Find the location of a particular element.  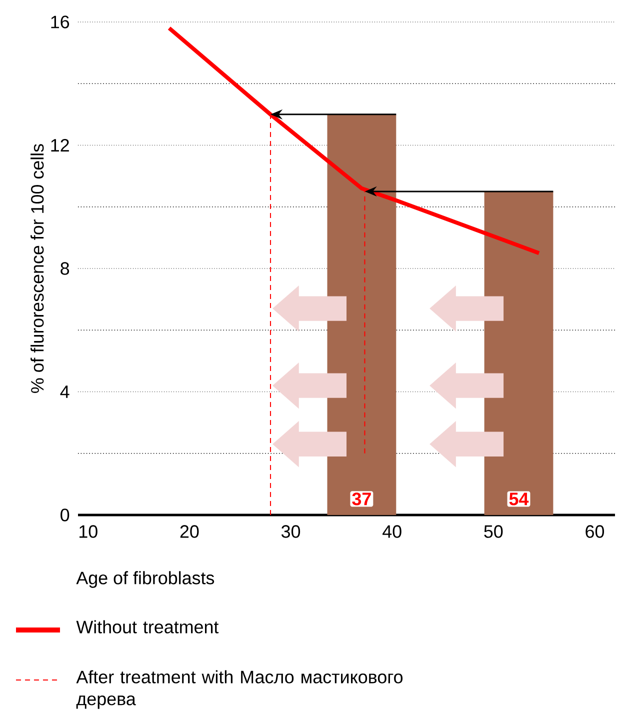

y-axis-title: % of flurorescence for 100 cells is located at coordinates (37, 268).